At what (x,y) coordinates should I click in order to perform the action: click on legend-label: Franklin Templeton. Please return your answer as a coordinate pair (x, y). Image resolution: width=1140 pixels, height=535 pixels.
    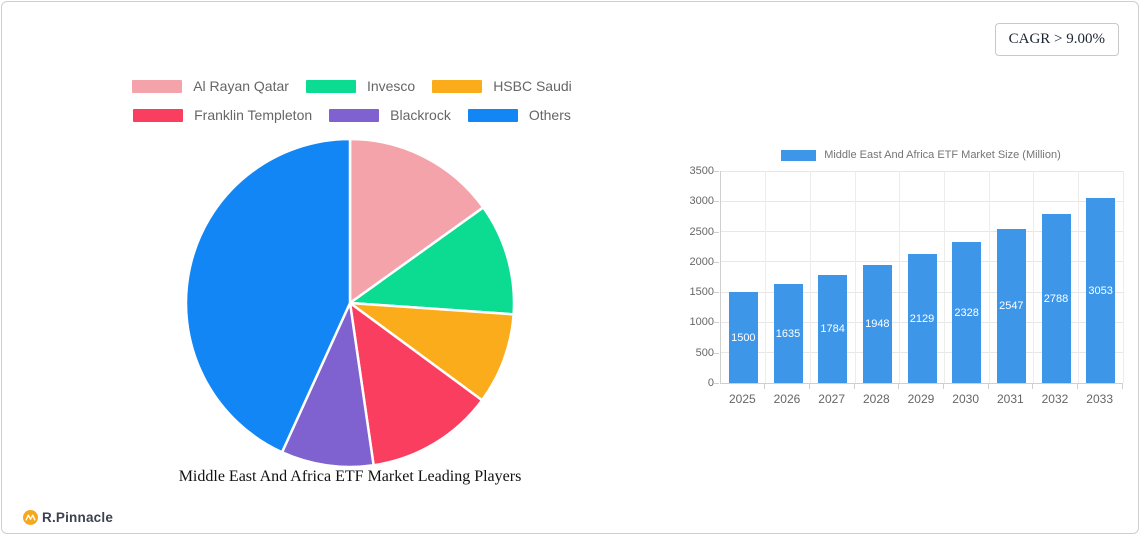
    Looking at the image, I should click on (253, 115).